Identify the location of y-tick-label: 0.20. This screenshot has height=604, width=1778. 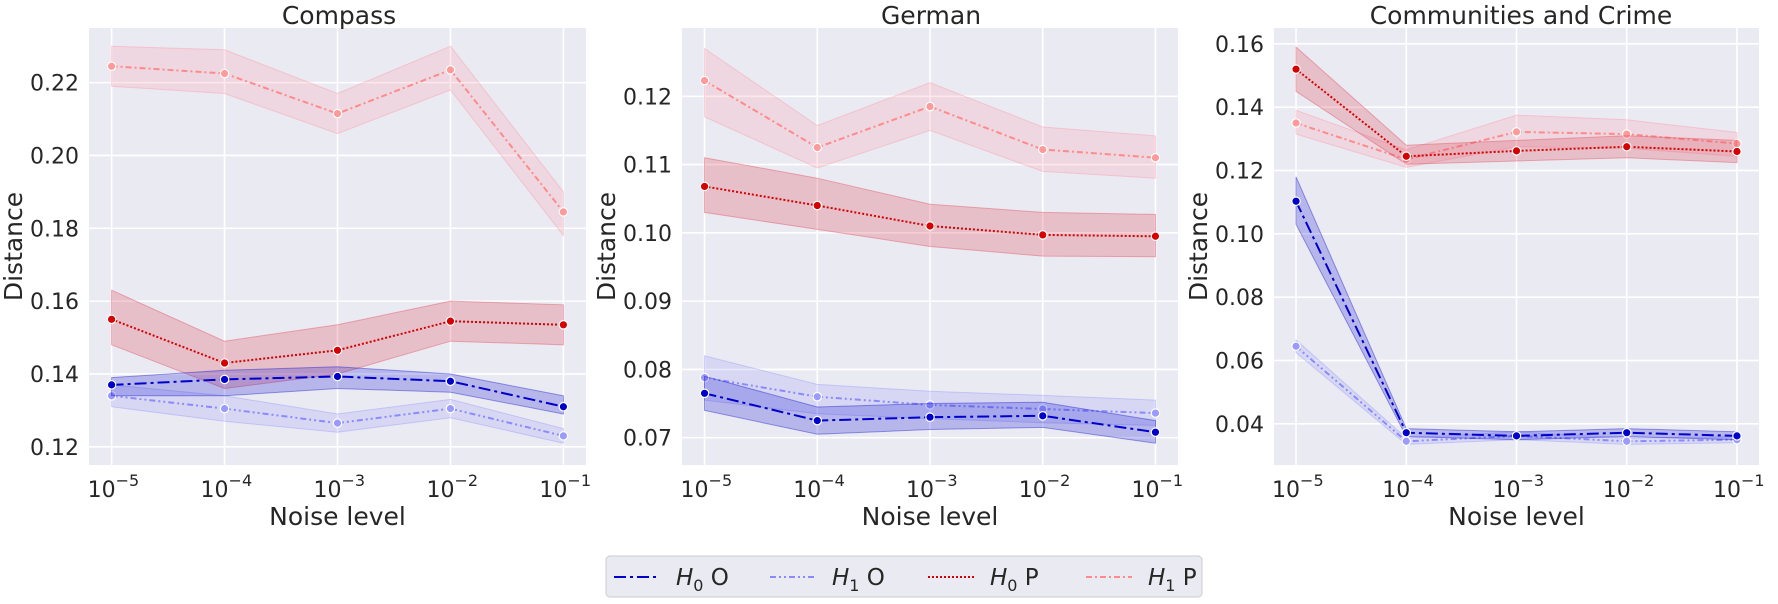
(54, 156).